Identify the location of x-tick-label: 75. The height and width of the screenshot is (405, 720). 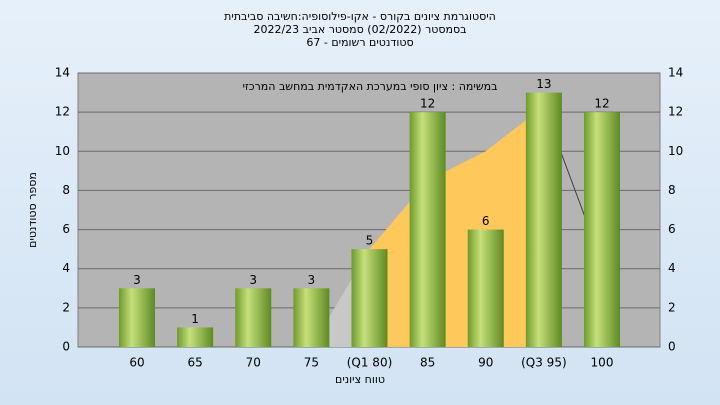
(311, 363).